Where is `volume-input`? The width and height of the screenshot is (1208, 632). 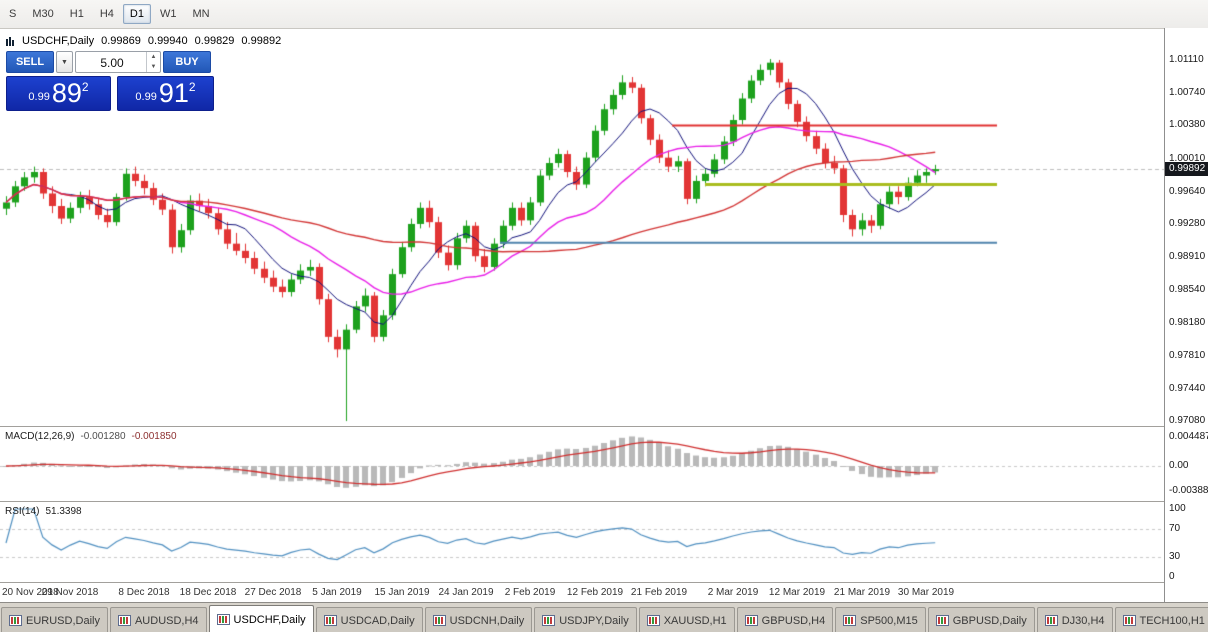 volume-input is located at coordinates (112, 63).